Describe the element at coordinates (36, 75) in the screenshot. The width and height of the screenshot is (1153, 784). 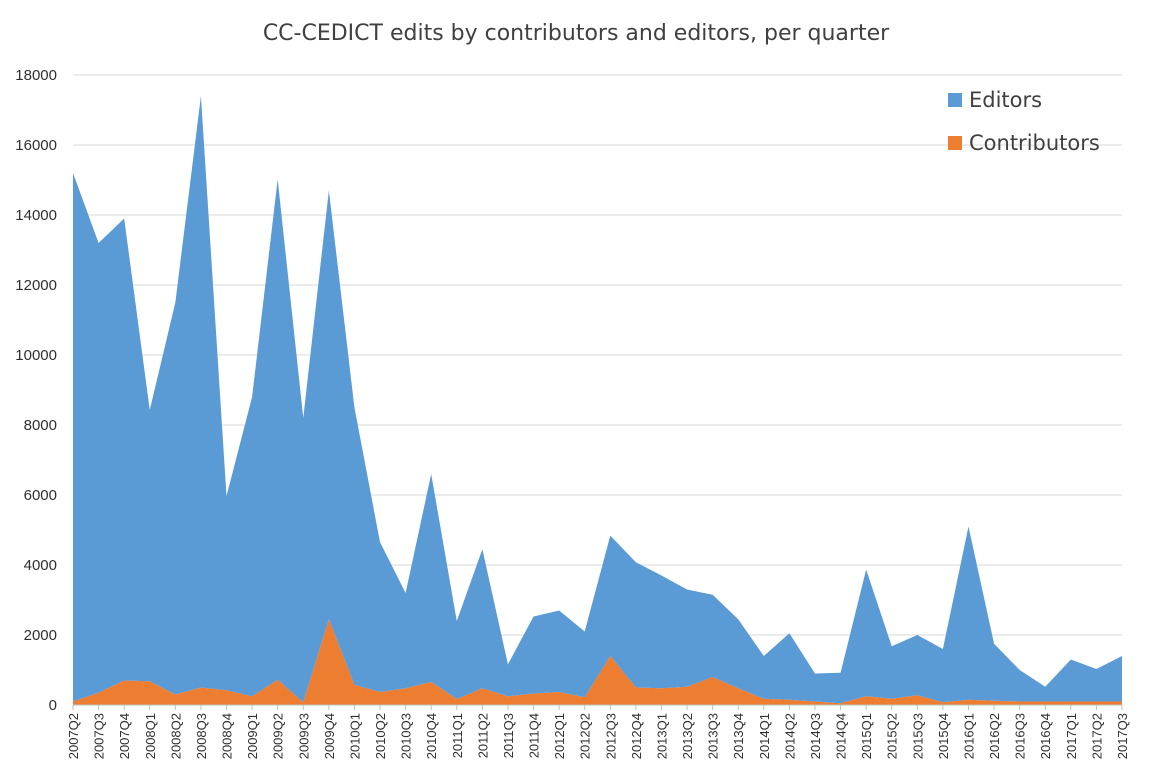
I see `y-tick-label: 18000` at that location.